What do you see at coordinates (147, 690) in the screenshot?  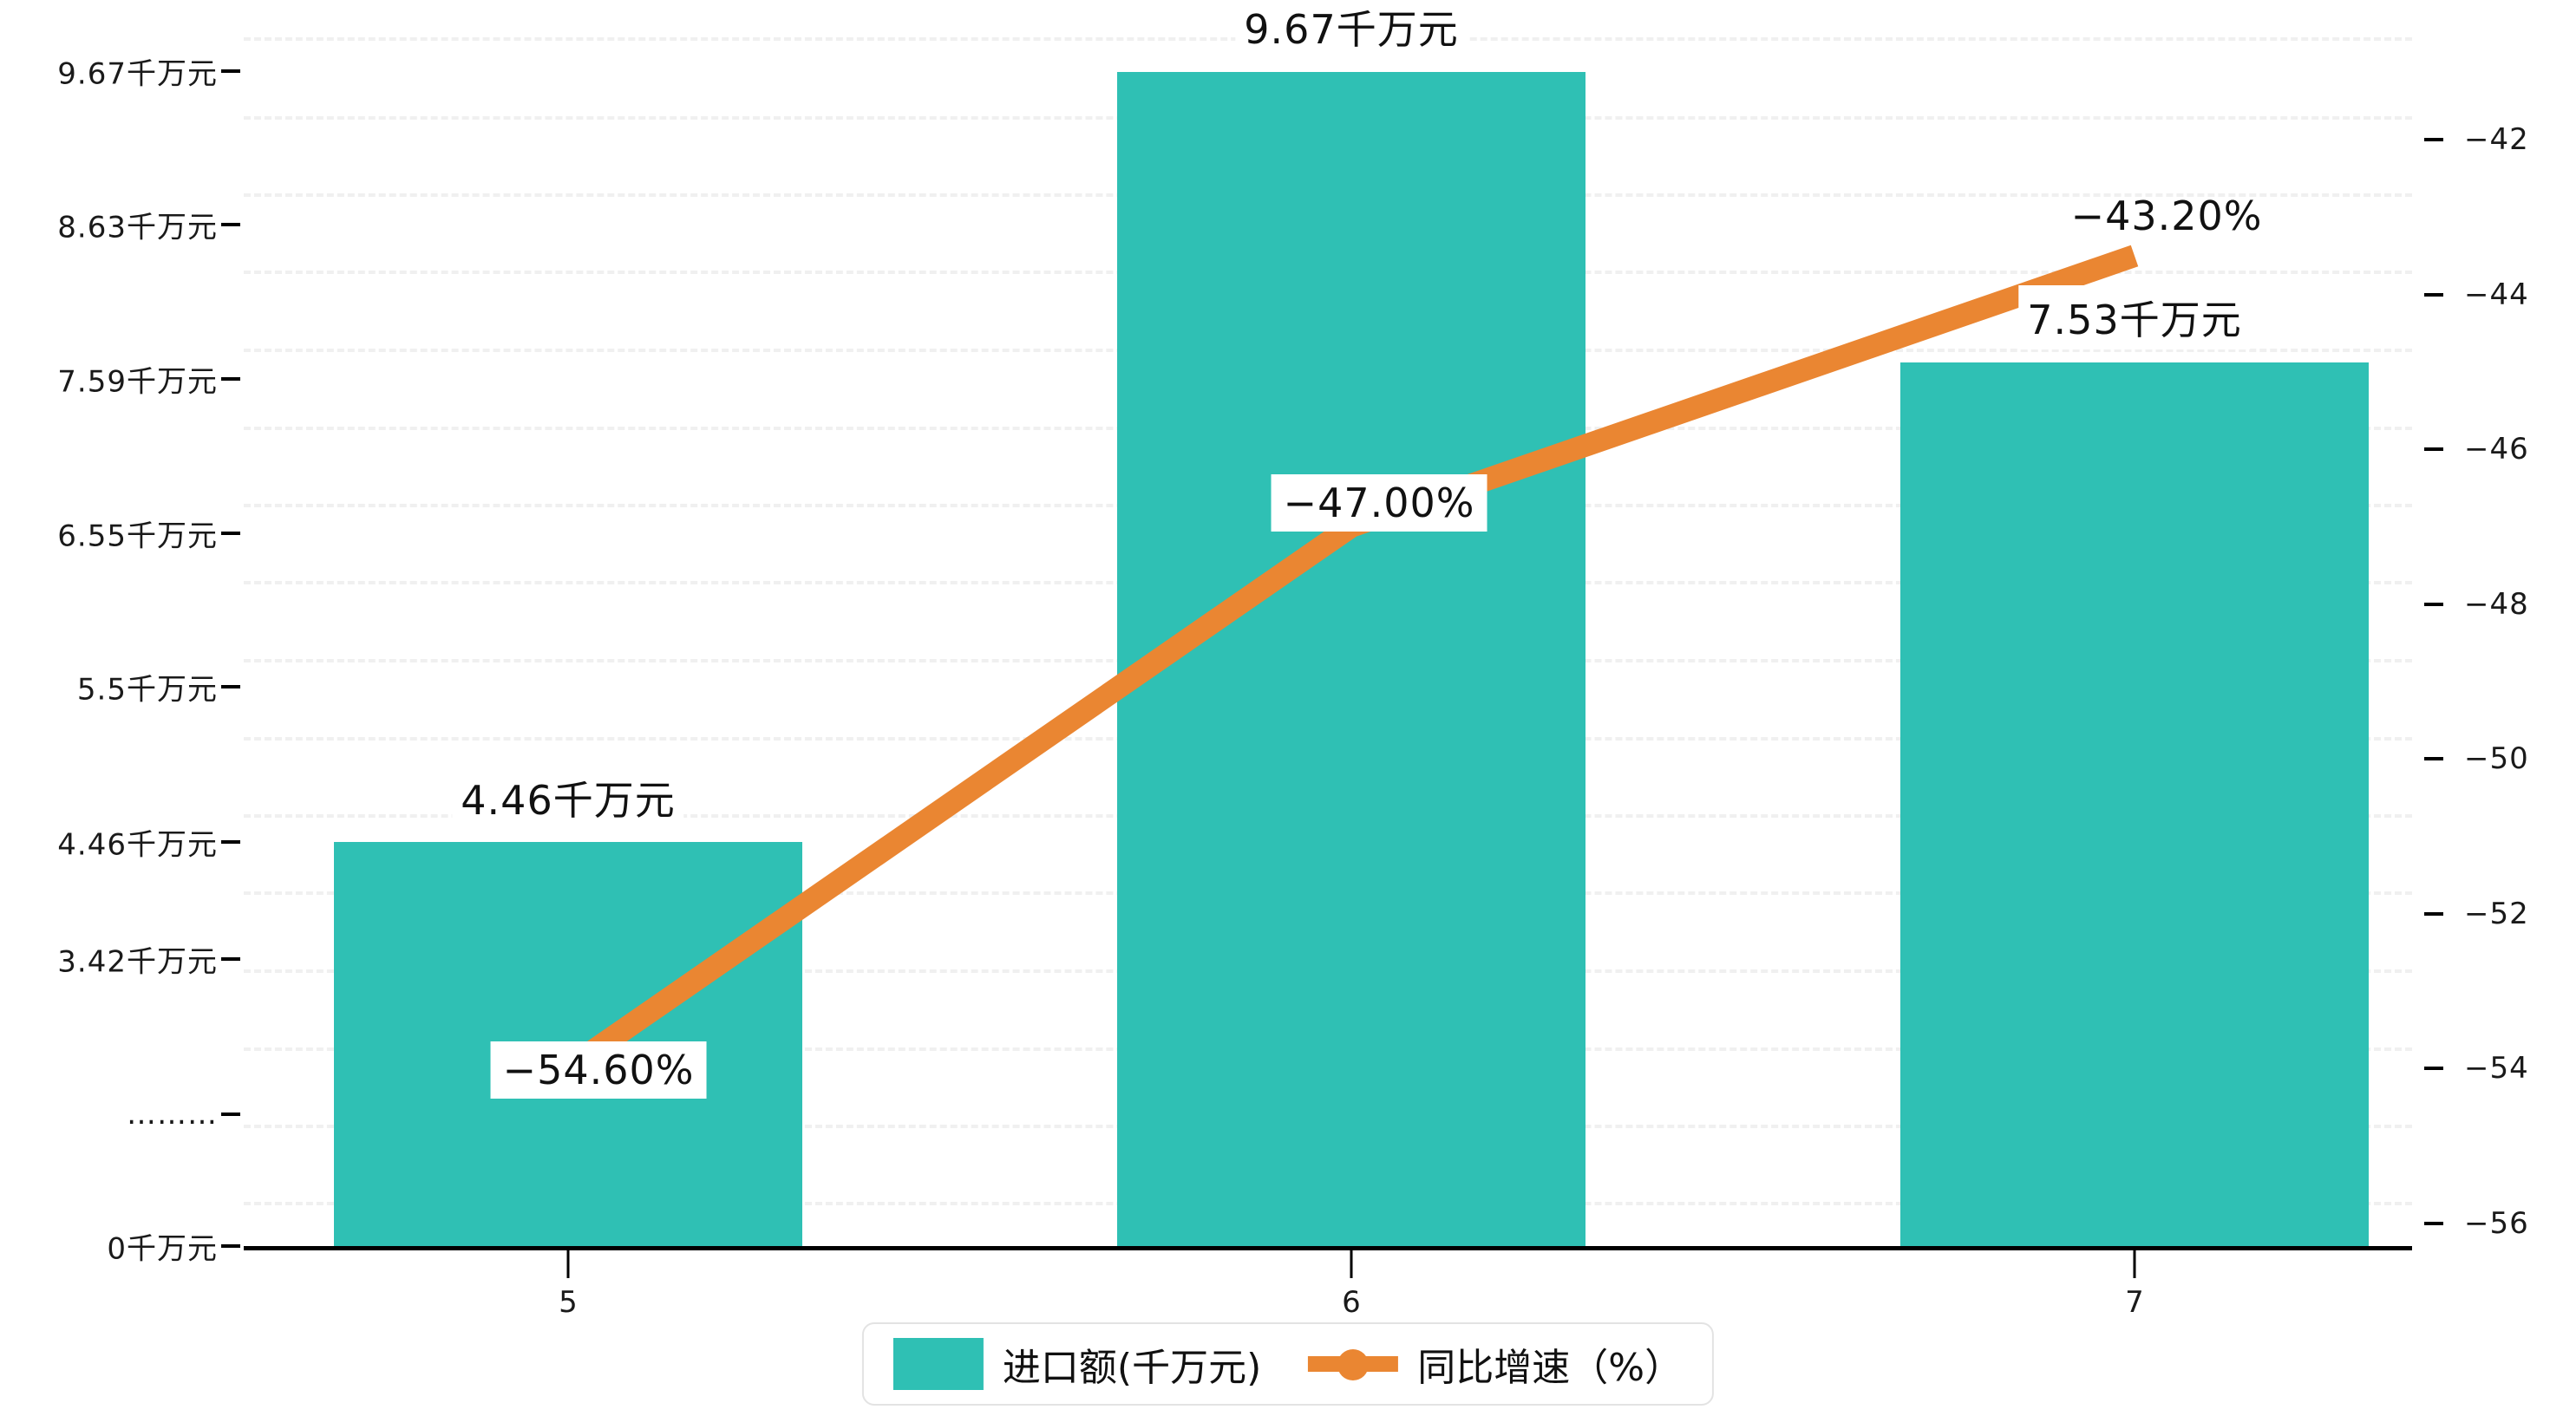 I see `y-axis-left-label-4: 5.5千万元` at bounding box center [147, 690].